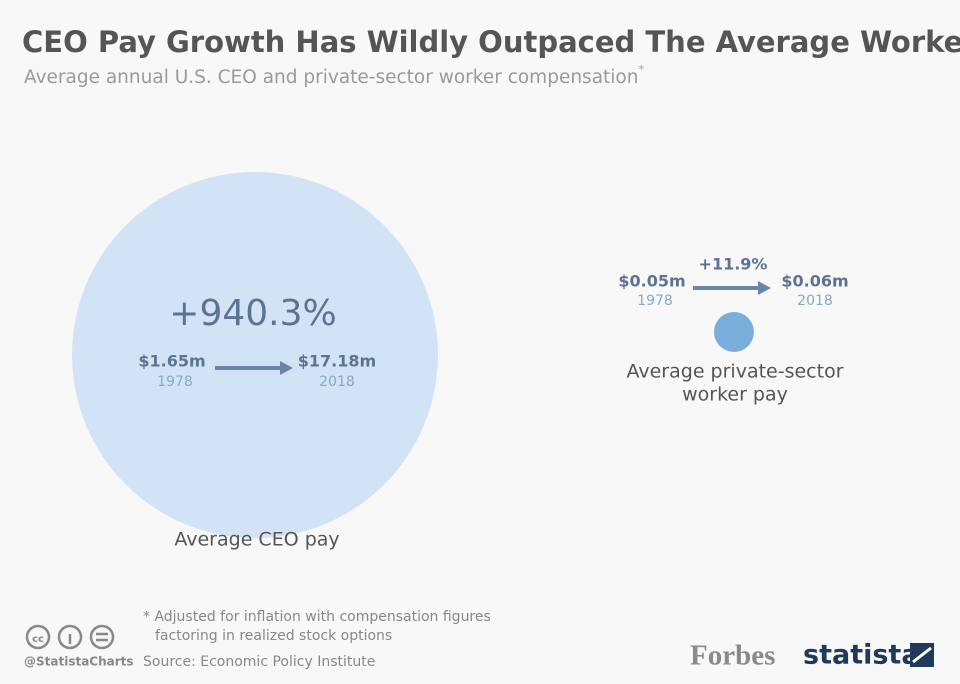 This screenshot has width=960, height=684. I want to click on worker-label: worker pay, so click(735, 395).